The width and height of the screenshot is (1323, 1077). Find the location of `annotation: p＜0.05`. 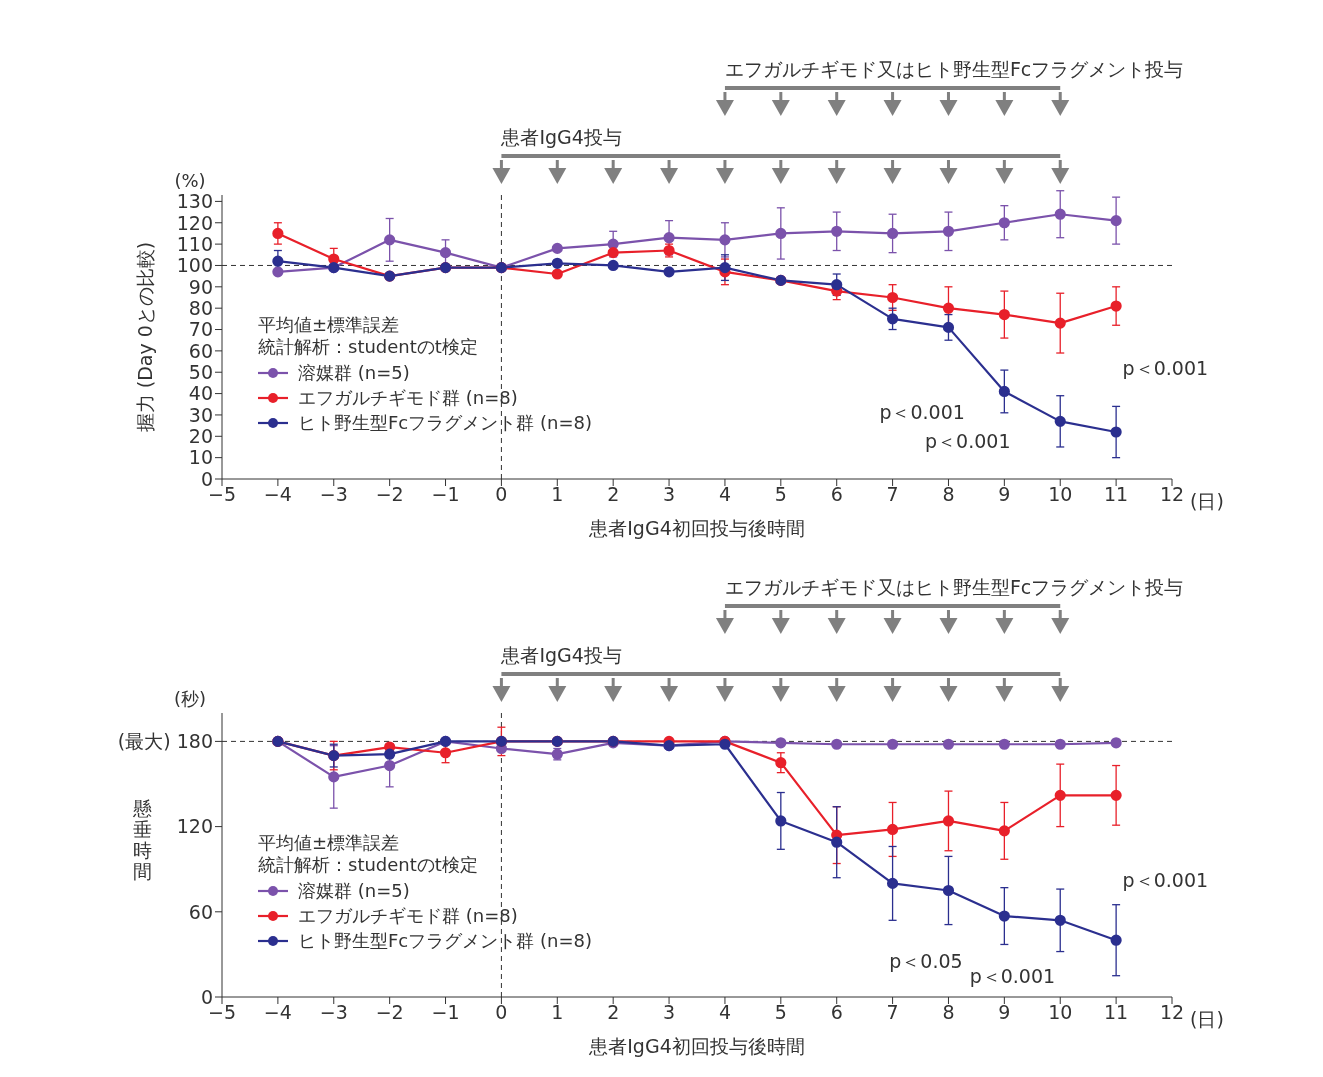

annotation: p＜0.05 is located at coordinates (926, 961).